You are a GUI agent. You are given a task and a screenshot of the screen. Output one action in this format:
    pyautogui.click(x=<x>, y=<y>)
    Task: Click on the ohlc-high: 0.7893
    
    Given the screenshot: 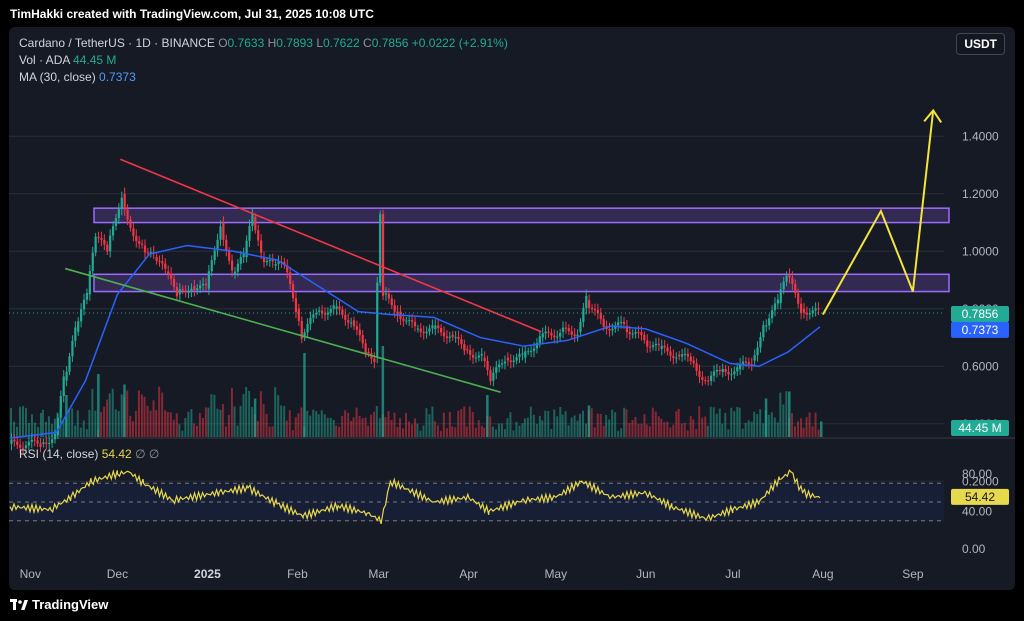 What is the action you would take?
    pyautogui.click(x=294, y=43)
    